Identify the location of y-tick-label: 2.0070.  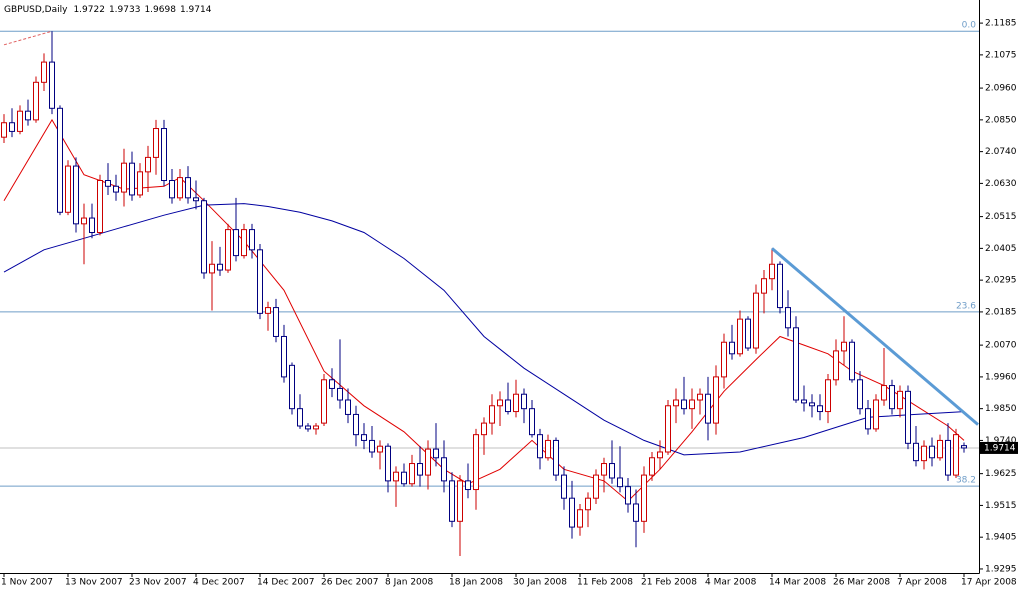
(1001, 346).